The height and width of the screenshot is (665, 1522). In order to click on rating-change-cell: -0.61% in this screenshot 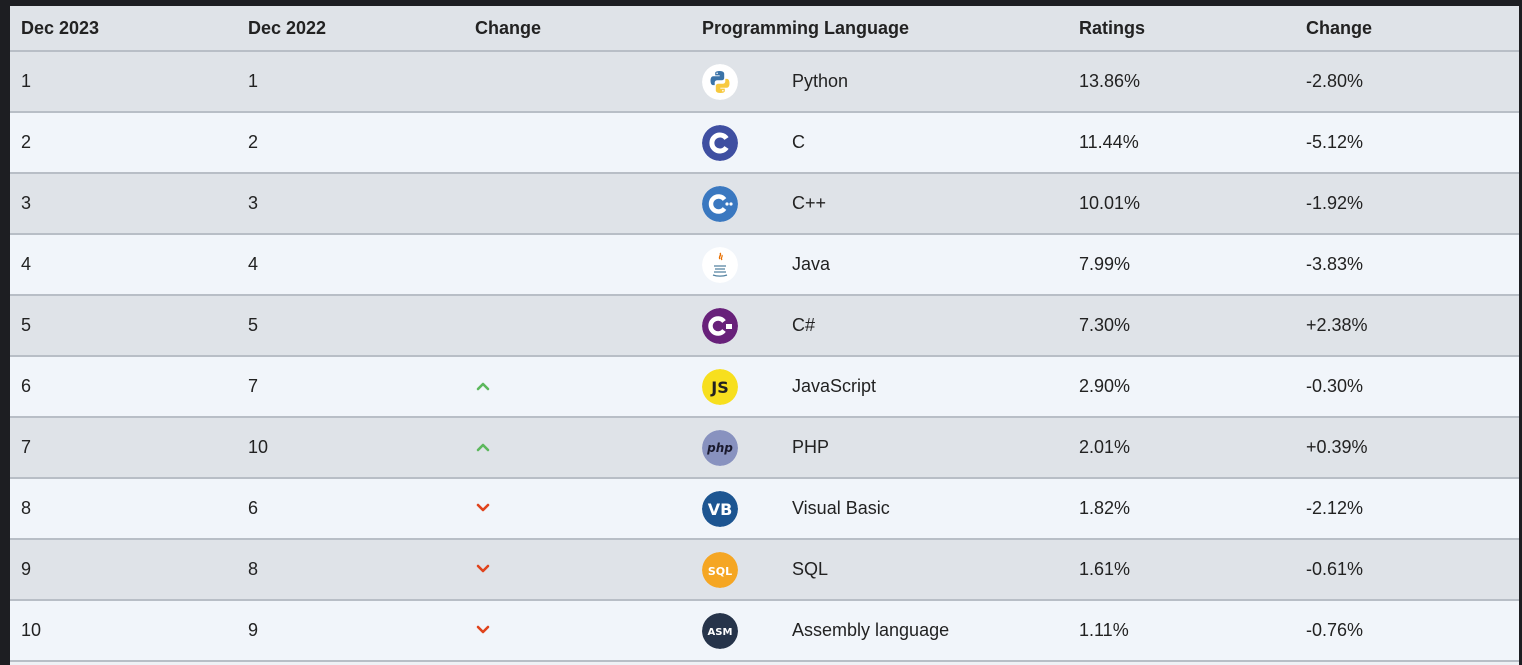, I will do `click(1407, 570)`.